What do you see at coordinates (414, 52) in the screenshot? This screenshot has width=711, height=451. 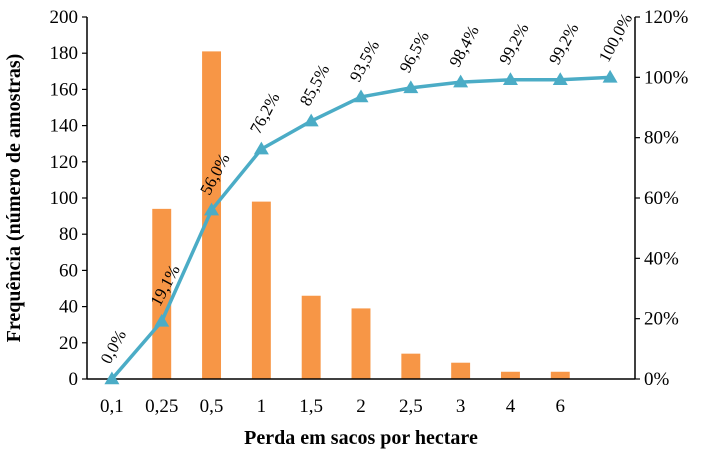 I see `cumulative-data-label: 96,5%` at bounding box center [414, 52].